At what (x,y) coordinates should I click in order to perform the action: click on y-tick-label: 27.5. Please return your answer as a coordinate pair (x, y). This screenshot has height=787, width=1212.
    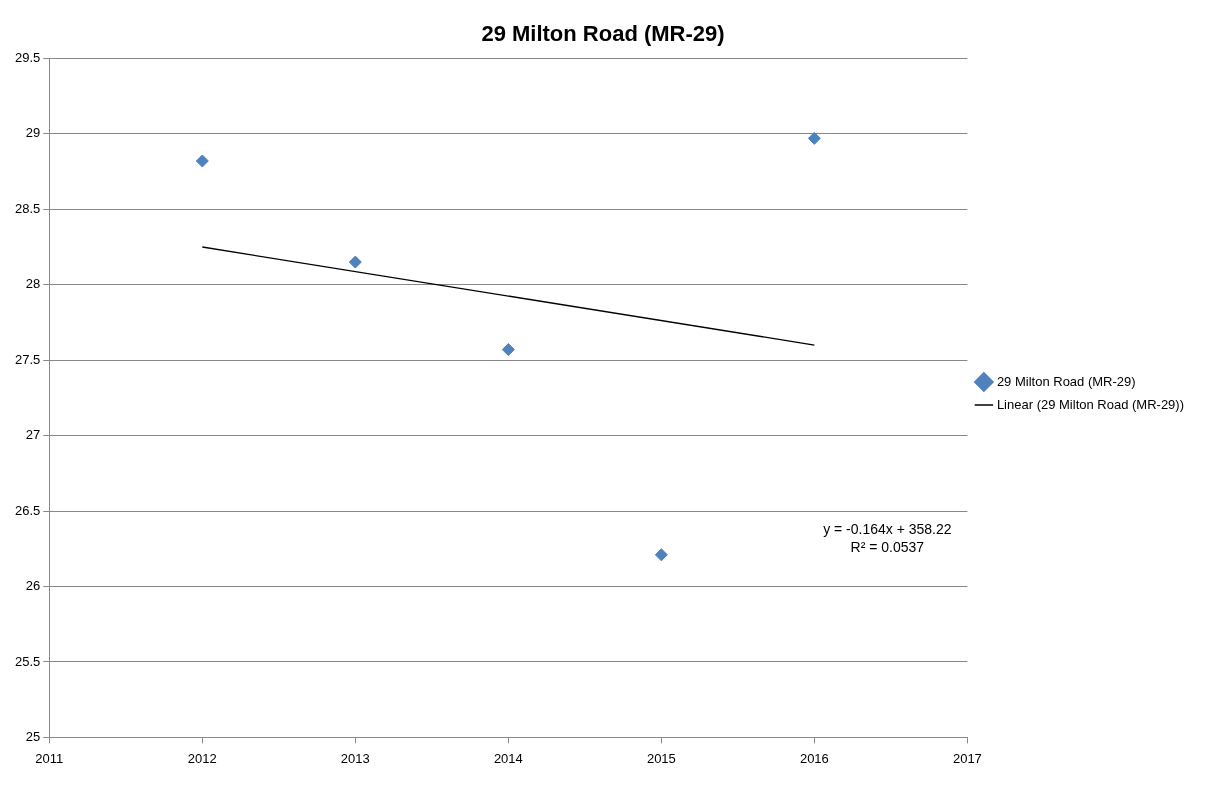
    Looking at the image, I should click on (27, 359).